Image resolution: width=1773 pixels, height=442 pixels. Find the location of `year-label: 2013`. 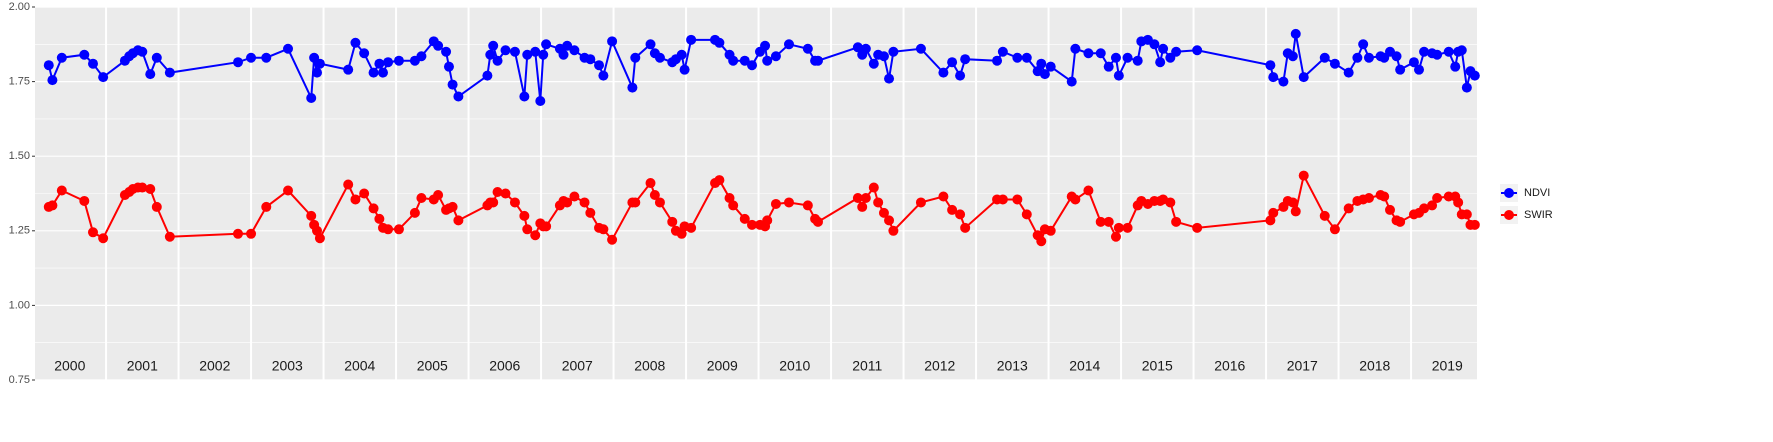

year-label: 2013 is located at coordinates (1012, 366).